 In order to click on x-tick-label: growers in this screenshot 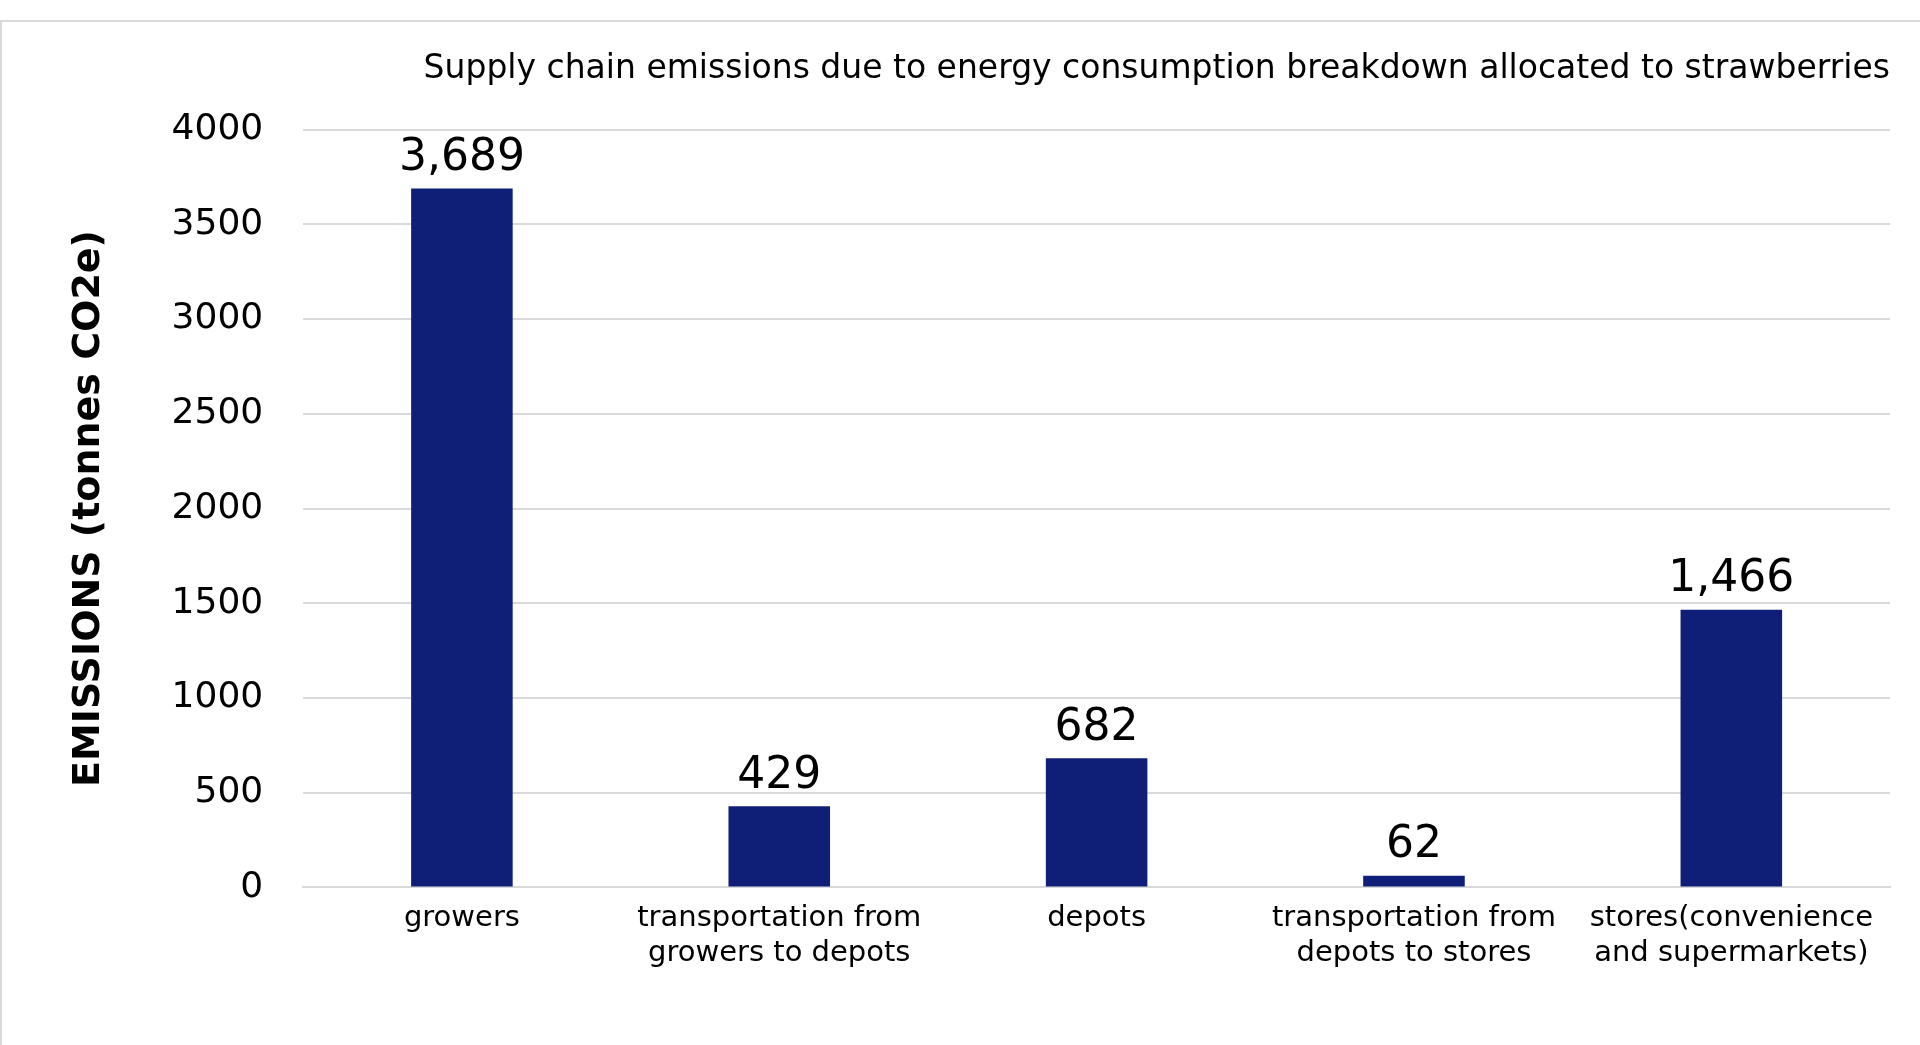, I will do `click(461, 916)`.